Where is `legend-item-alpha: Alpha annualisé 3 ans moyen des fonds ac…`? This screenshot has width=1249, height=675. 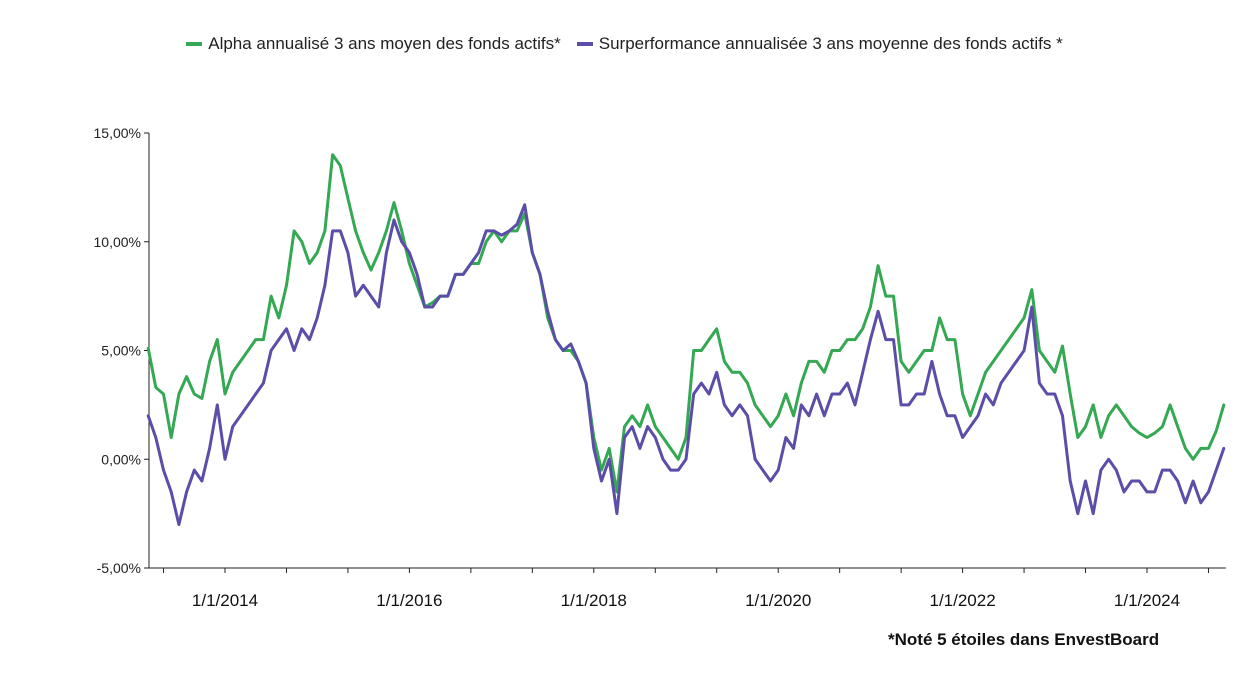
legend-item-alpha: Alpha annualisé 3 ans moyen des fonds ac… is located at coordinates (373, 44).